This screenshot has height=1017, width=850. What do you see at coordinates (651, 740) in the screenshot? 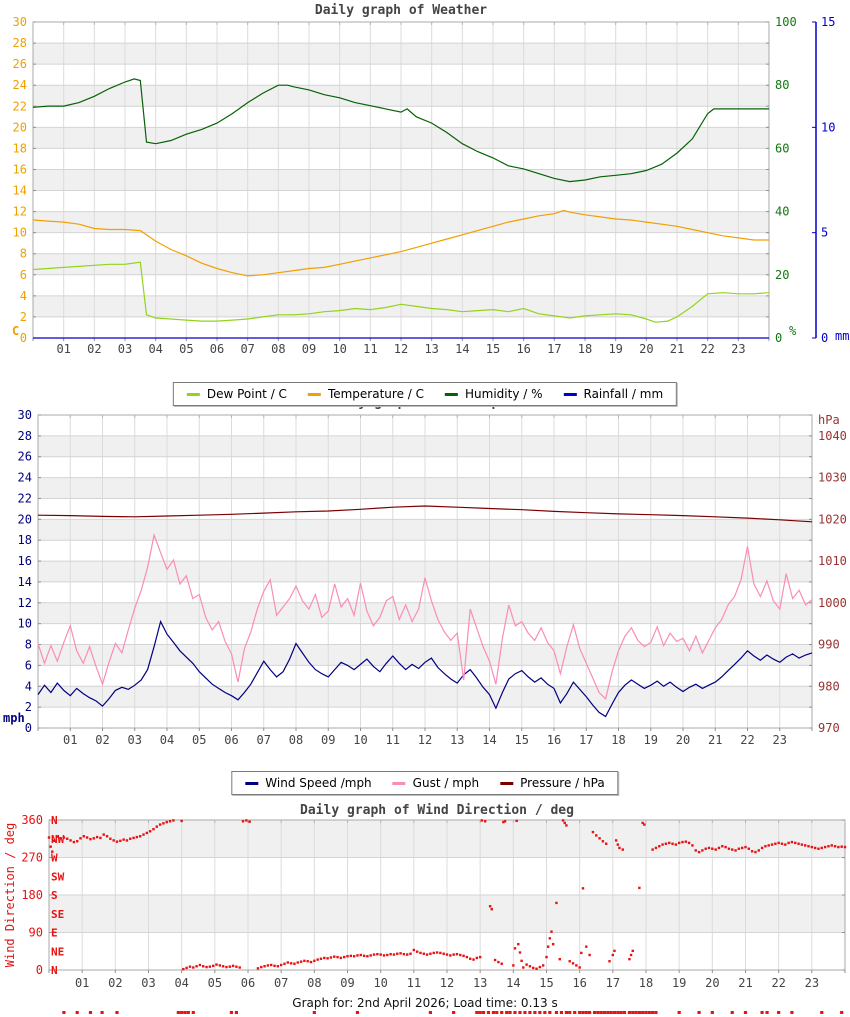
I see `svg-text: 19` at bounding box center [651, 740].